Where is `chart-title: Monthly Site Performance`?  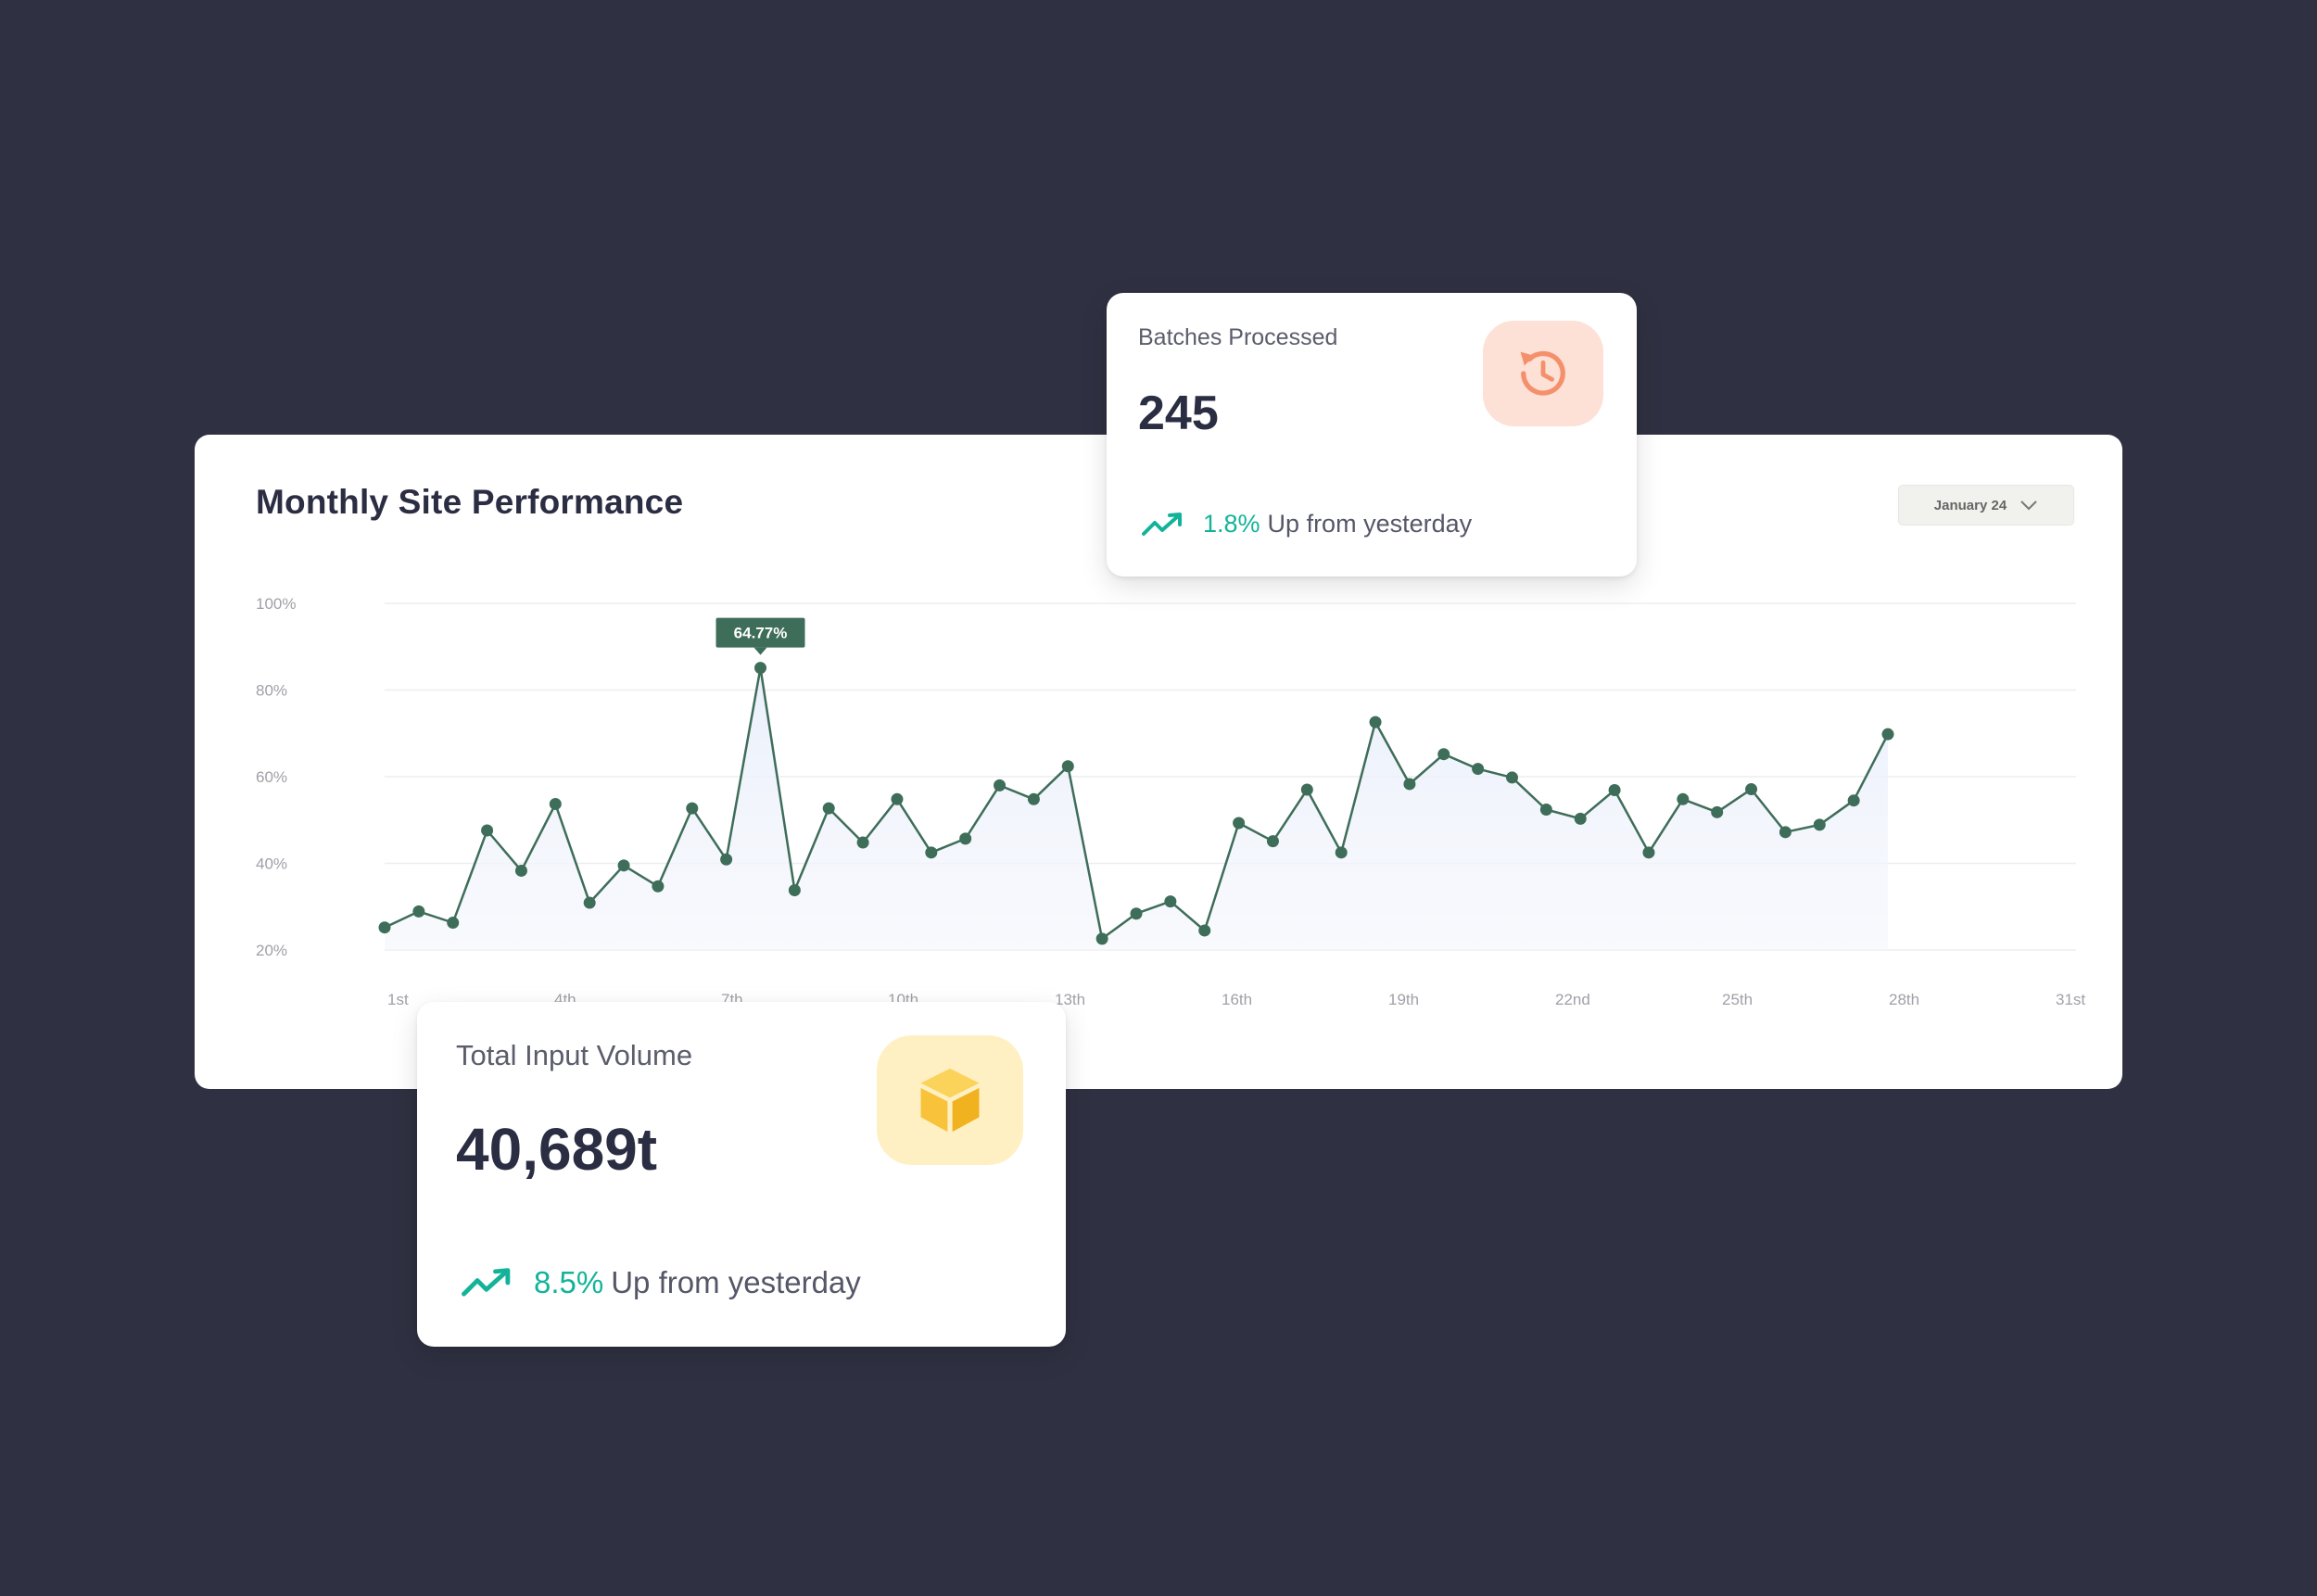
chart-title: Monthly Site Performance is located at coordinates (470, 502).